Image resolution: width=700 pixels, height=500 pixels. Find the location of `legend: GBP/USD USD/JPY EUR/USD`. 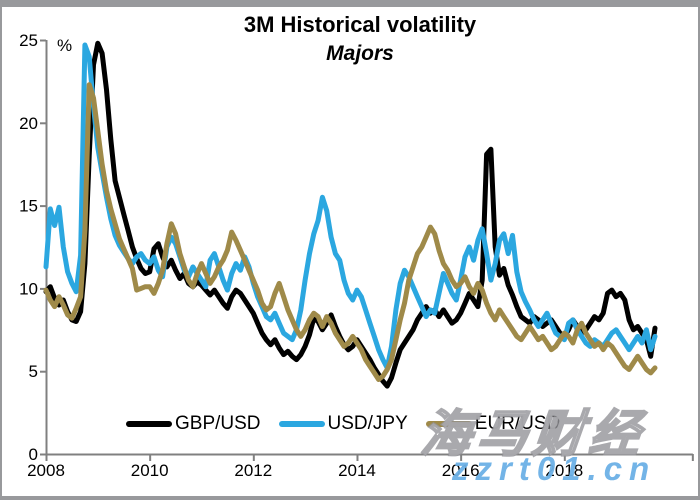

legend: GBP/USD USD/JPY EUR/USD is located at coordinates (343, 424).